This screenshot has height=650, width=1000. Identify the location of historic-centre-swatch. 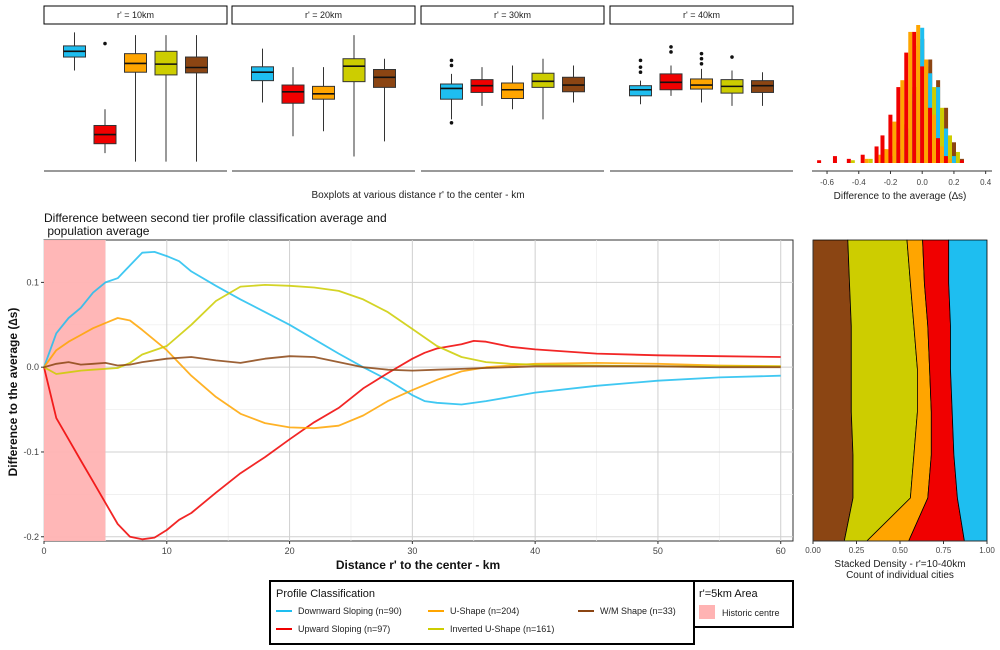
(707, 612).